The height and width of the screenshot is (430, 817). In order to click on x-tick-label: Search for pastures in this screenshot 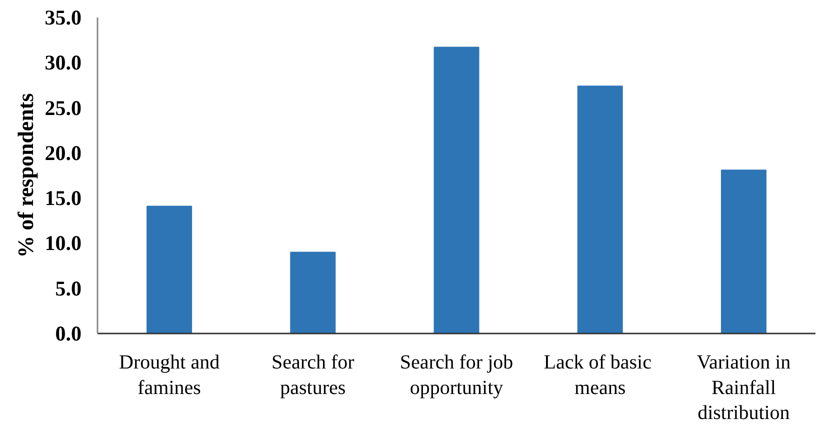, I will do `click(313, 375)`.